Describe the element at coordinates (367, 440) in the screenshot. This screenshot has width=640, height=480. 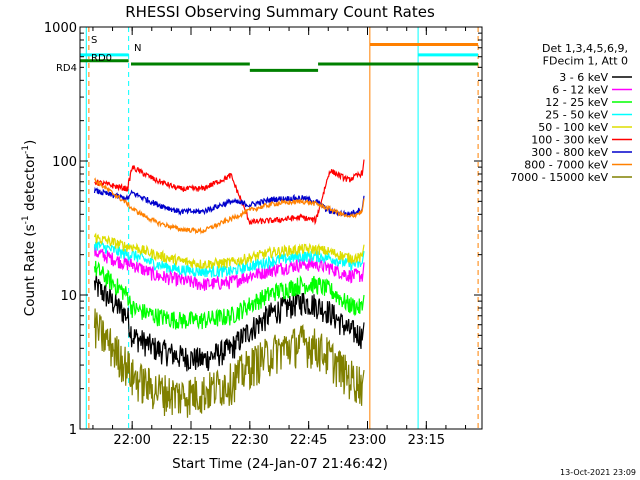
I see `x-tick-label: 23:00` at that location.